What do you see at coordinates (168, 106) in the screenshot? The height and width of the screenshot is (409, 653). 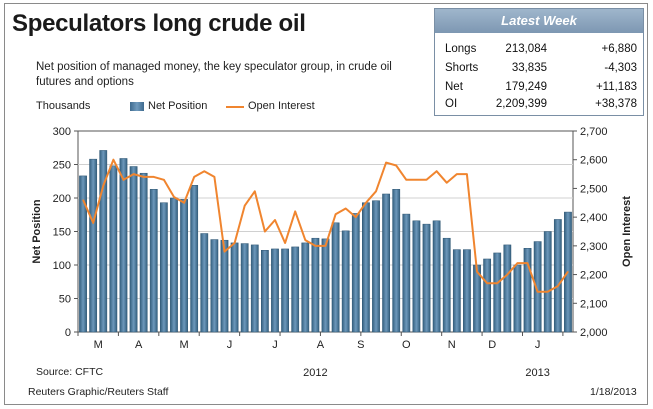 I see `legend-net-position: Net Position` at bounding box center [168, 106].